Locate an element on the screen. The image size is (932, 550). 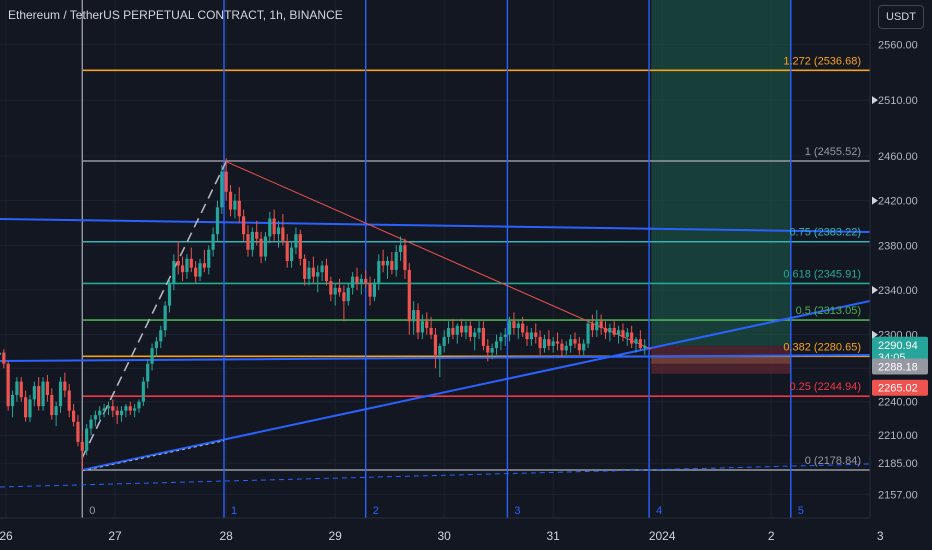
y-tick-label: 2240.00 is located at coordinates (898, 403).